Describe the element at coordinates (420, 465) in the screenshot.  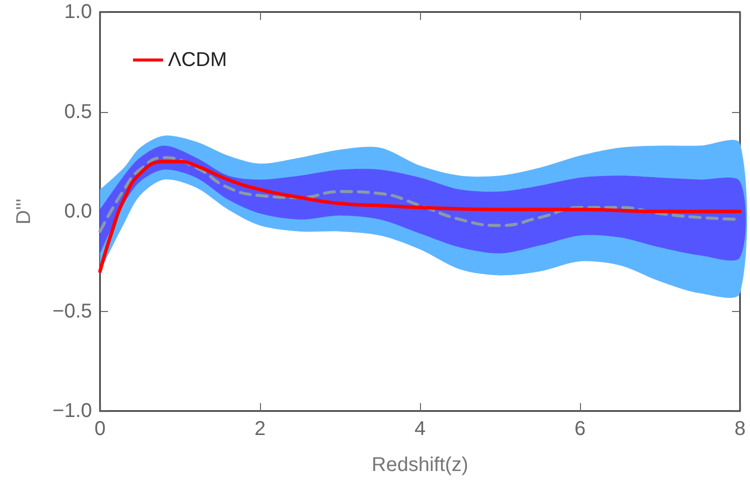
I see `x-axis-title: Redshift(z)` at that location.